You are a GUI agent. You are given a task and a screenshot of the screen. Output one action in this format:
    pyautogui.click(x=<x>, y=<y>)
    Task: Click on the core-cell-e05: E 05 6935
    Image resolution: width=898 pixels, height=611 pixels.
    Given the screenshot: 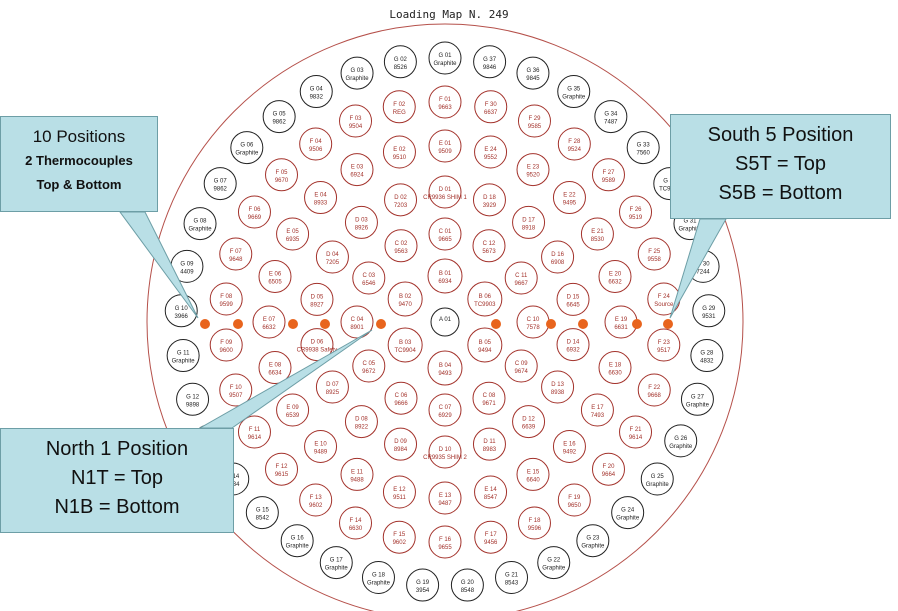 What is the action you would take?
    pyautogui.click(x=293, y=234)
    